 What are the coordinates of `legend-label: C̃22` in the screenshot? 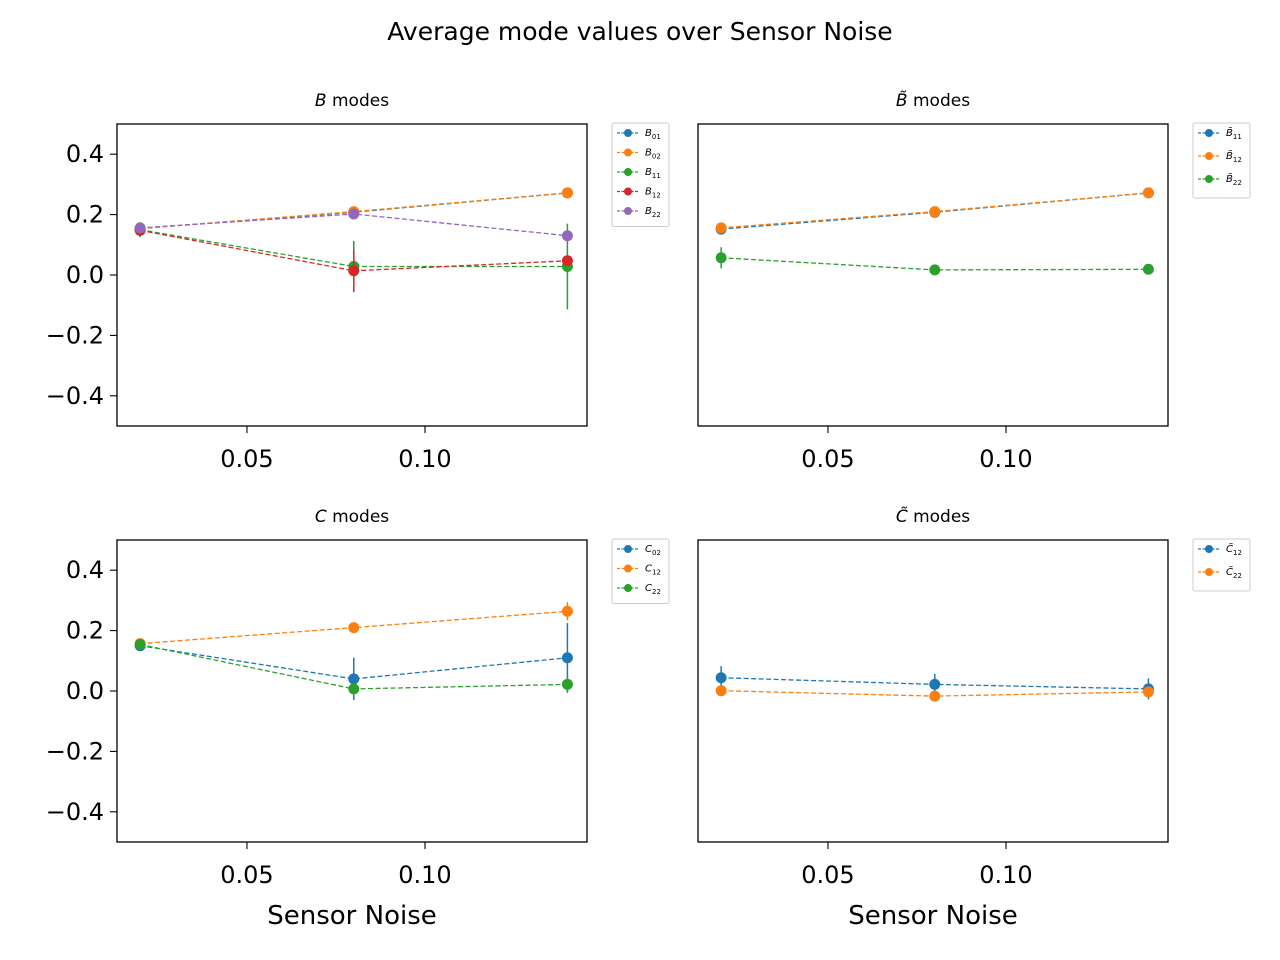 It's located at (1234, 572).